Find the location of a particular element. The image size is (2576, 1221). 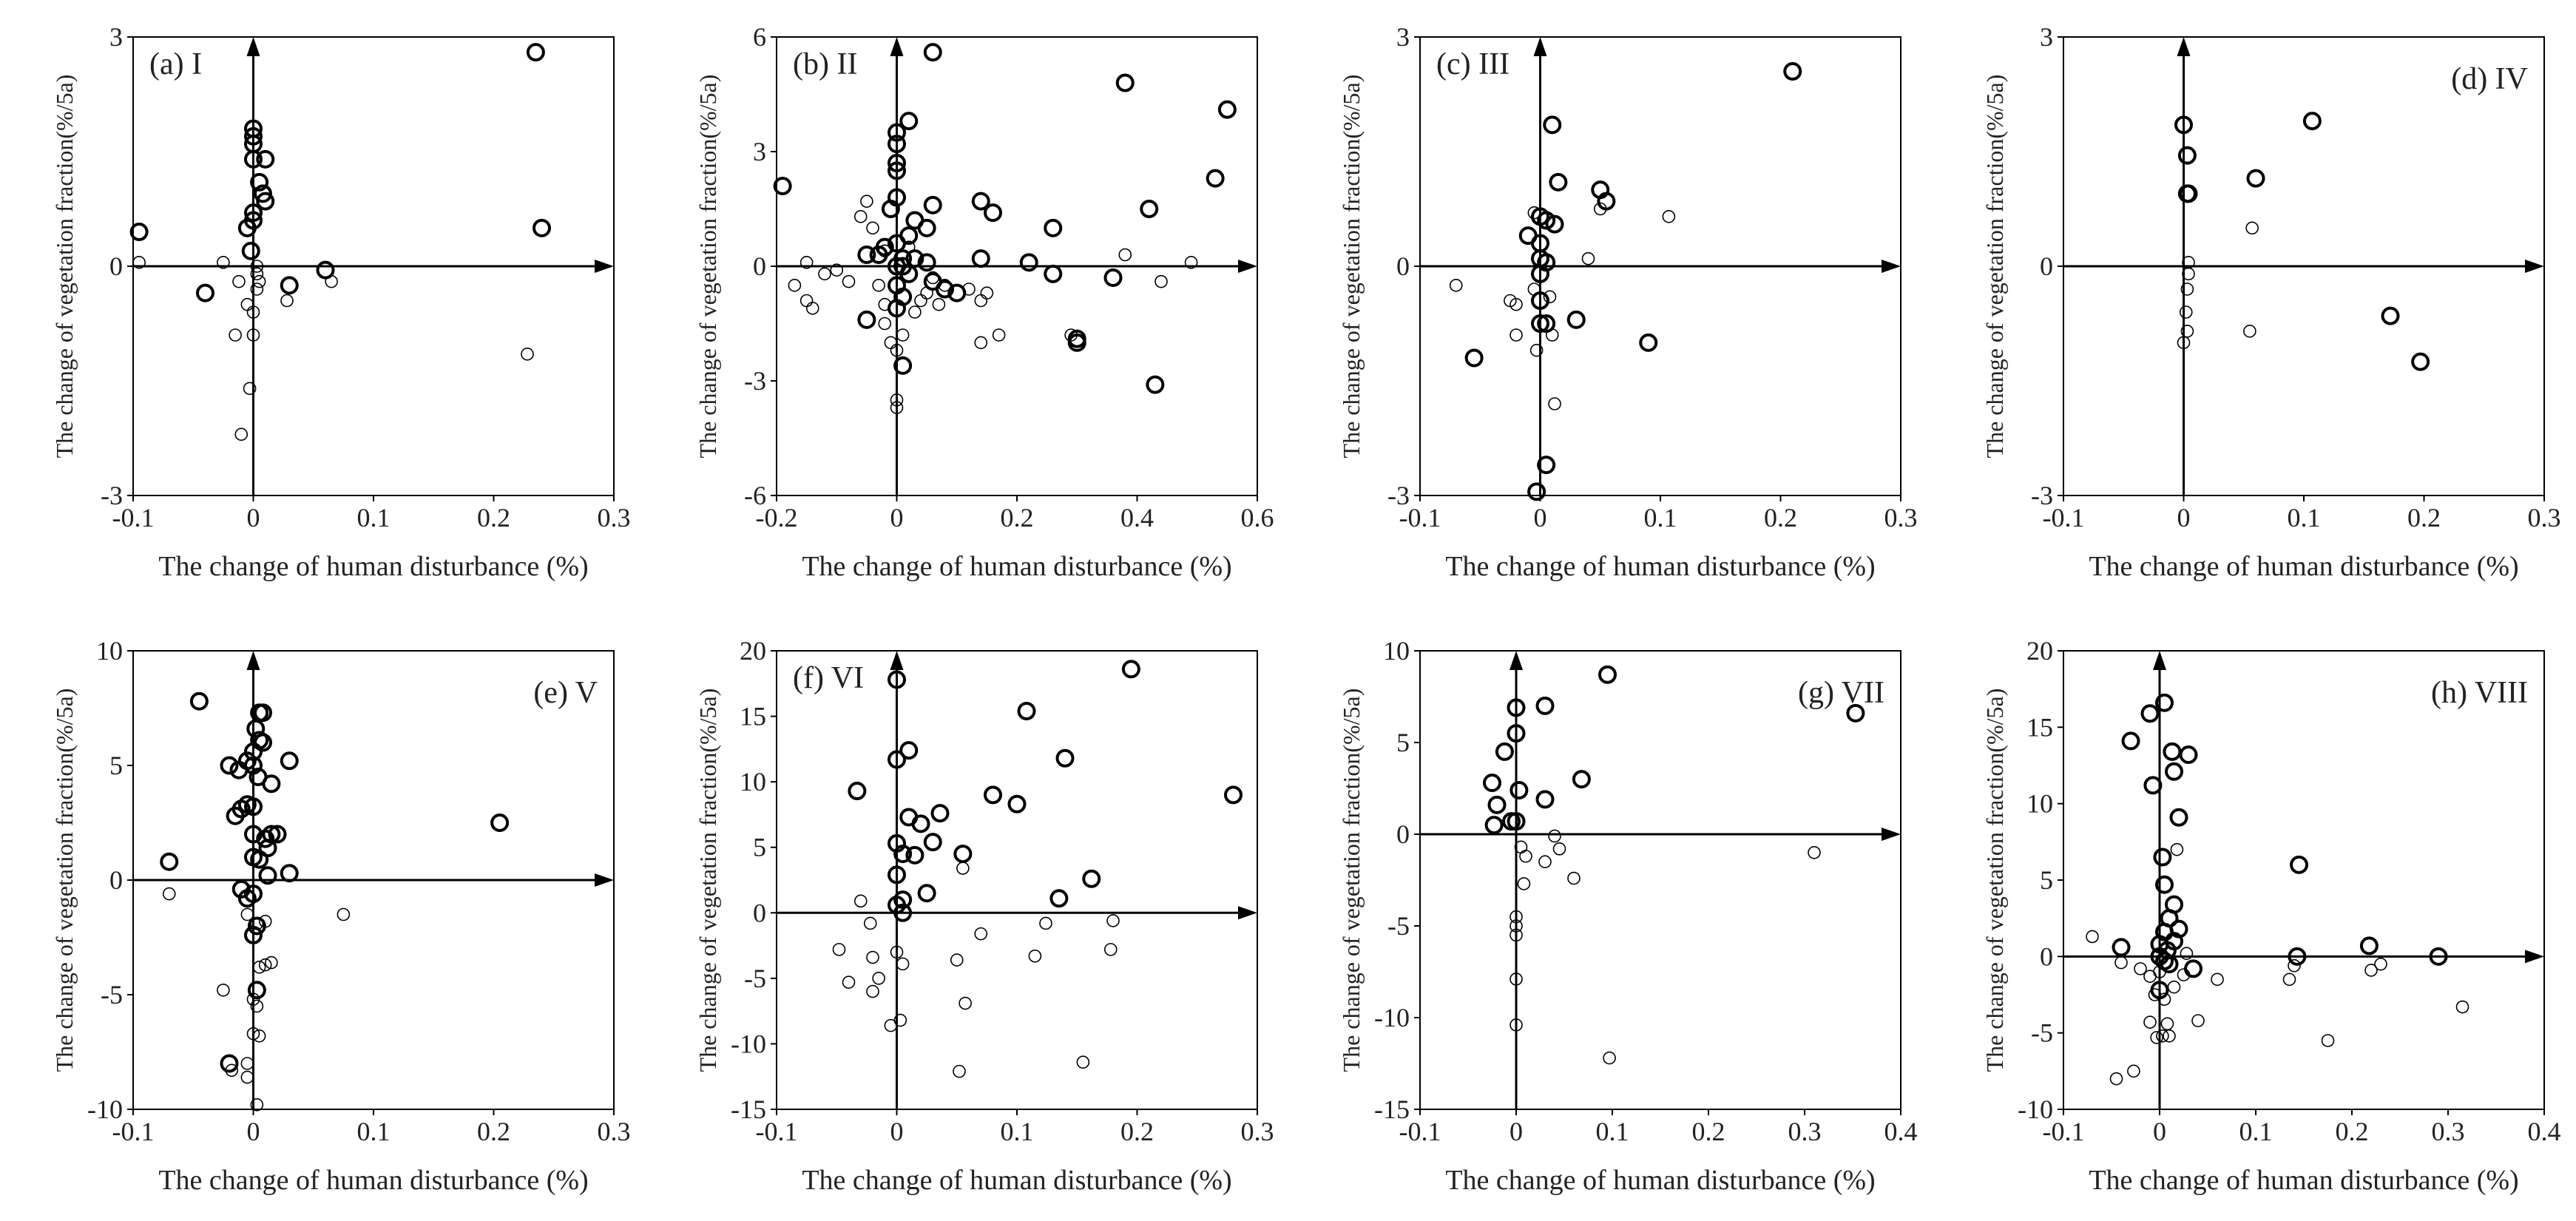

panel-title: (b) II is located at coordinates (825, 64).